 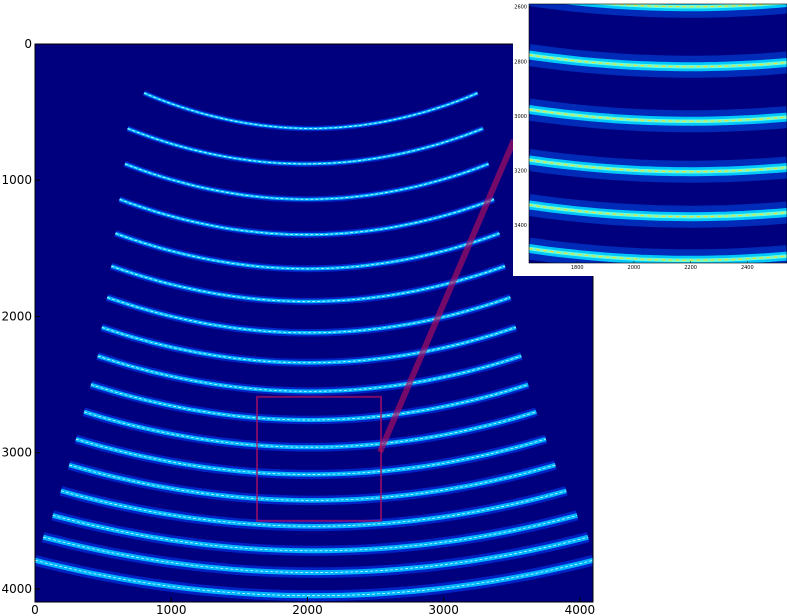 What do you see at coordinates (520, 226) in the screenshot?
I see `inset-y-tick-label: 3400` at bounding box center [520, 226].